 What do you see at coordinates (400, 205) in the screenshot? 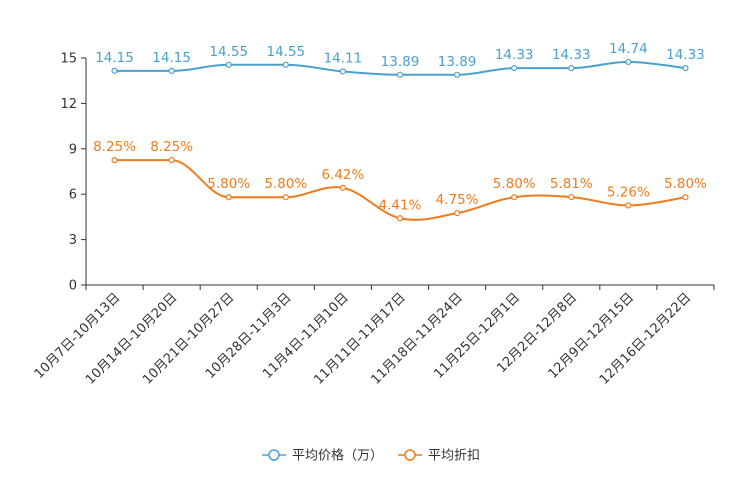
I see `data-label: 4.41%` at bounding box center [400, 205].